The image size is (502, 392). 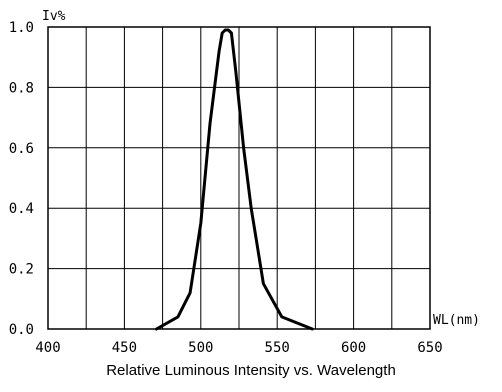 I want to click on x-tick-label: 450, so click(x=124, y=348).